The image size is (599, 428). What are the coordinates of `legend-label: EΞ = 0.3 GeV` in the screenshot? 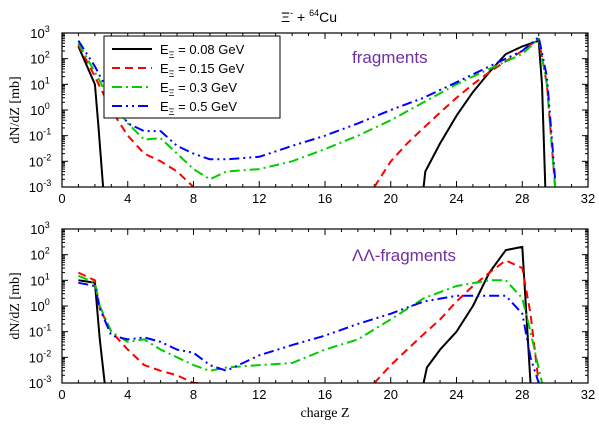 It's located at (198, 89).